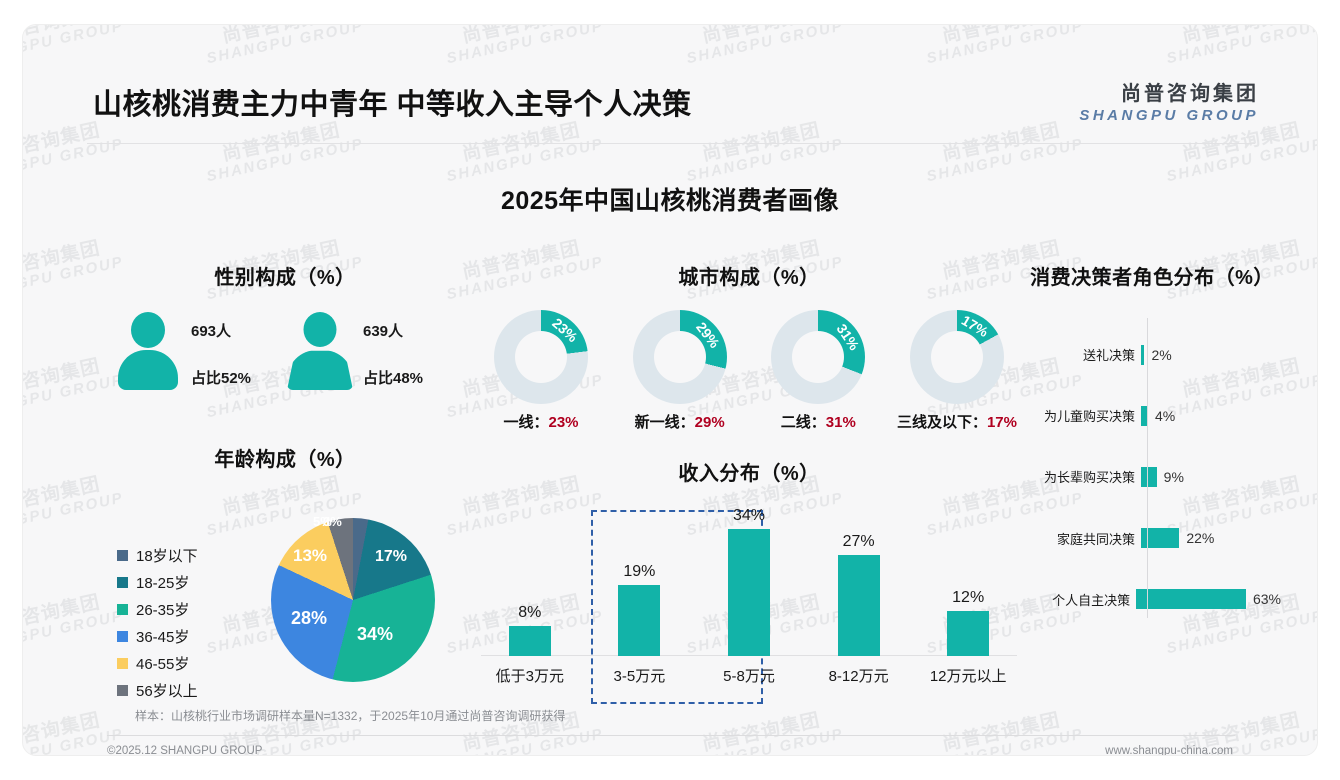  Describe the element at coordinates (1266, 599) in the screenshot. I see `roles-bar-value: 63%` at that location.